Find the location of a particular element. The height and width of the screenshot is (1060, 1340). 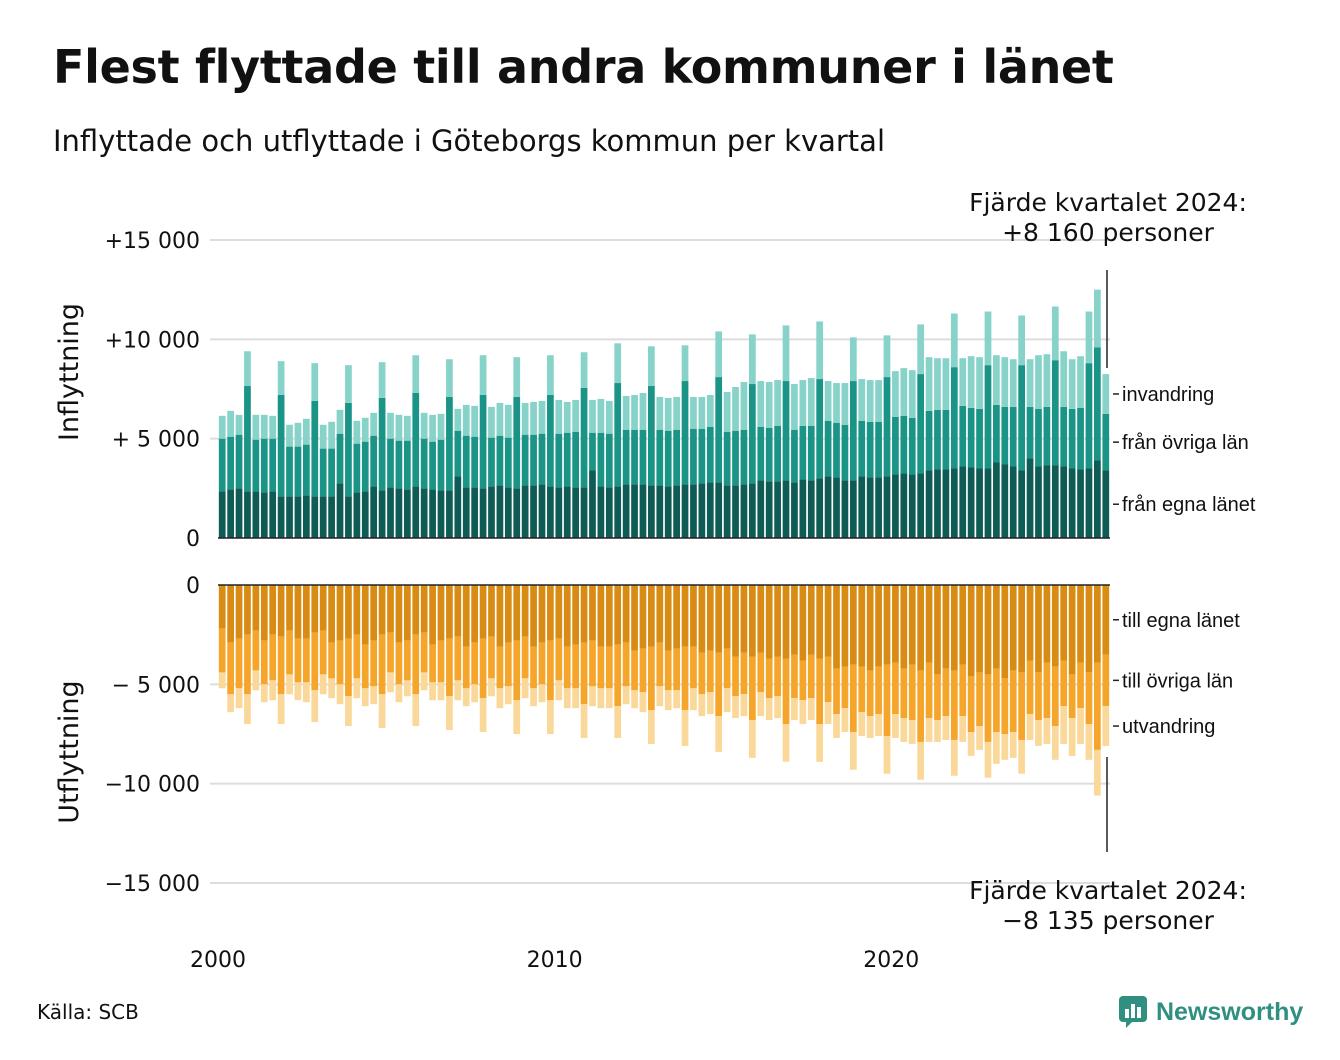

legend-label-out: till övriga län is located at coordinates (1177, 681).